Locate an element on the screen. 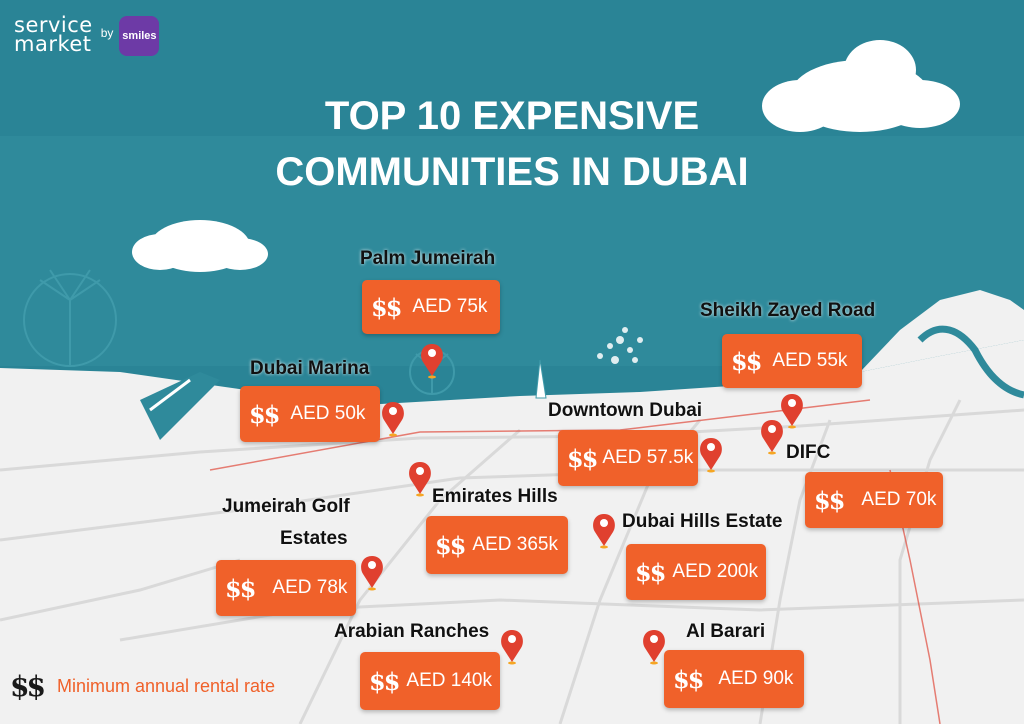 Image resolution: width=1024 pixels, height=724 pixels. price-box-difc: $$ AED 70k is located at coordinates (874, 500).